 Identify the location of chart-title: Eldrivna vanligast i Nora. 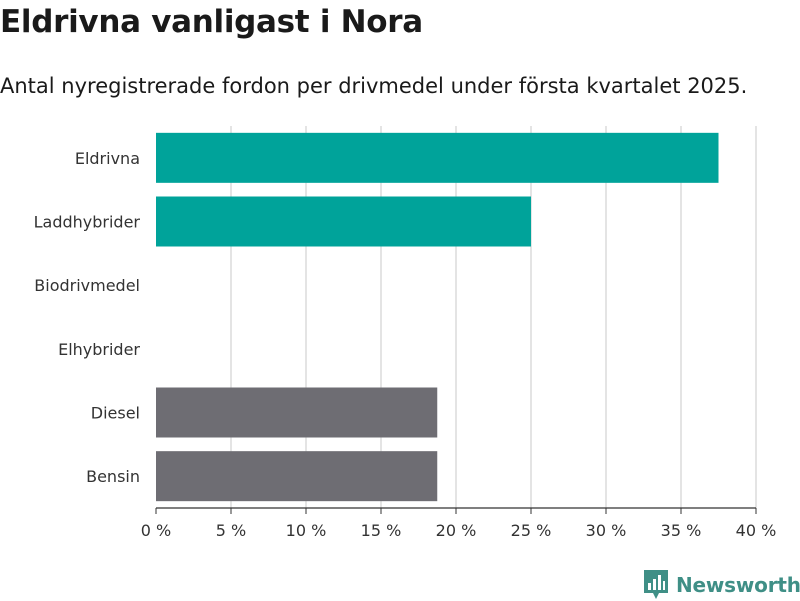
(211, 22).